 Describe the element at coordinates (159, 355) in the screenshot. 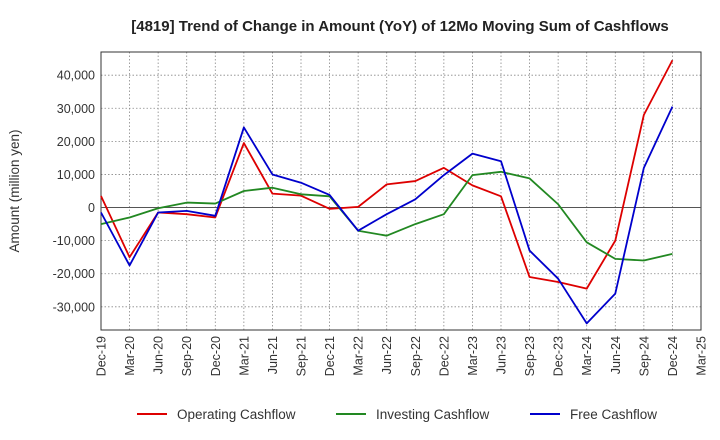

I see `x-tick-label: Jun-20` at that location.